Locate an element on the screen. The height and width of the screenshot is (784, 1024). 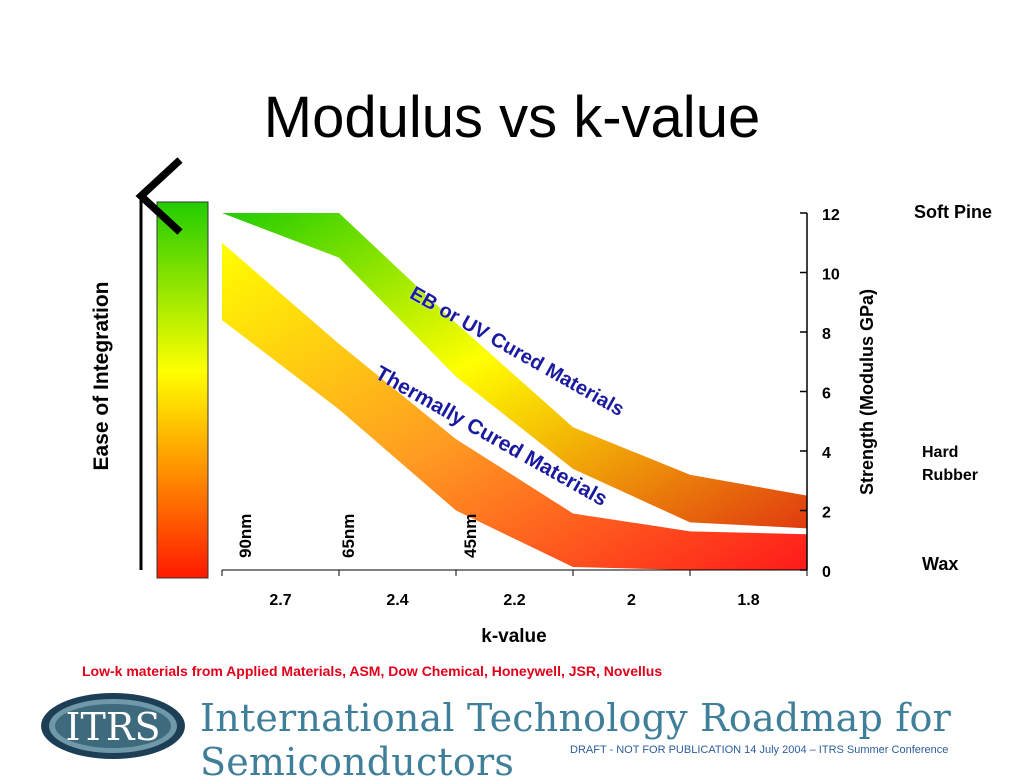
y-tick-label: 2 is located at coordinates (826, 513).